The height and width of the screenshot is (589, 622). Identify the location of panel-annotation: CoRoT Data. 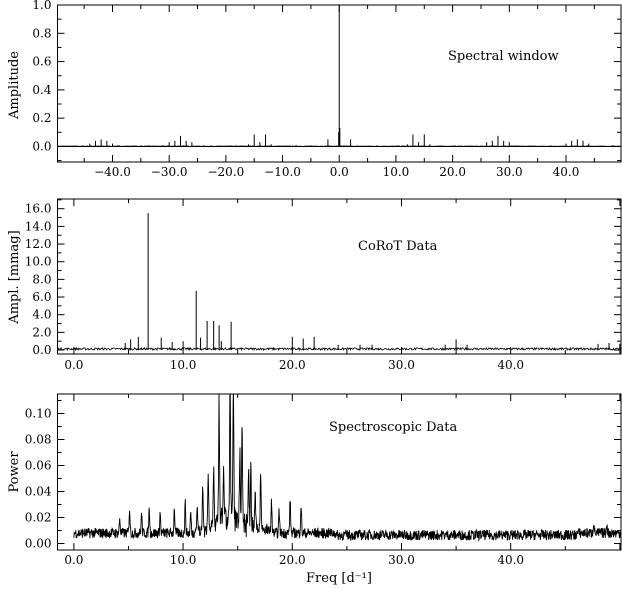
(398, 246).